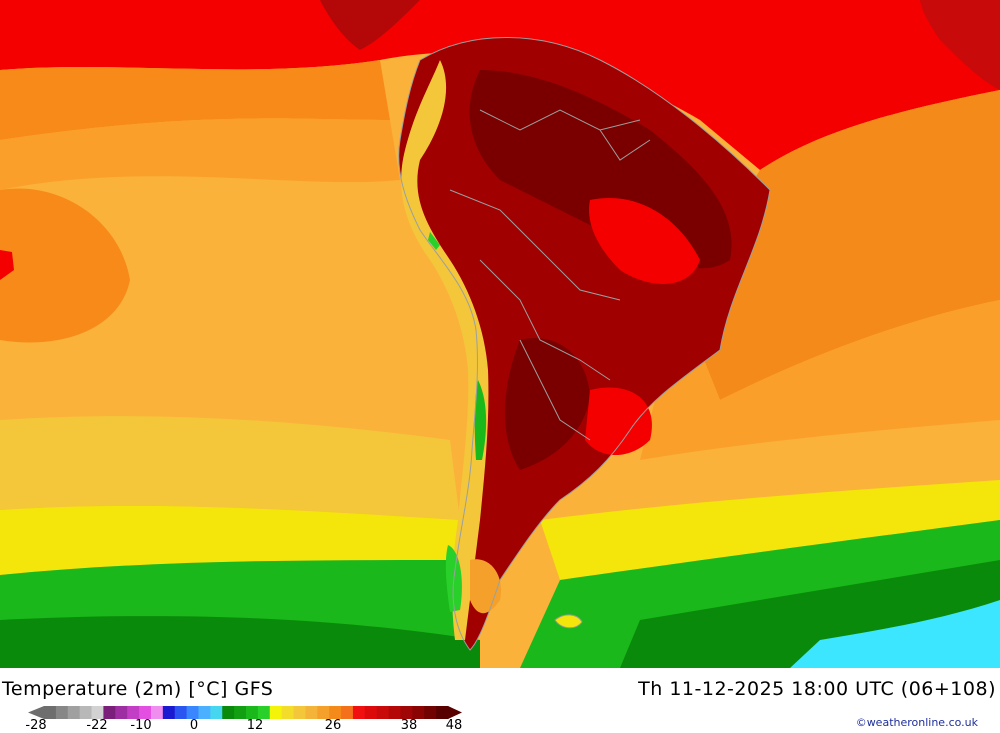  I want to click on atlantic-orange-band, so click(840, 245).